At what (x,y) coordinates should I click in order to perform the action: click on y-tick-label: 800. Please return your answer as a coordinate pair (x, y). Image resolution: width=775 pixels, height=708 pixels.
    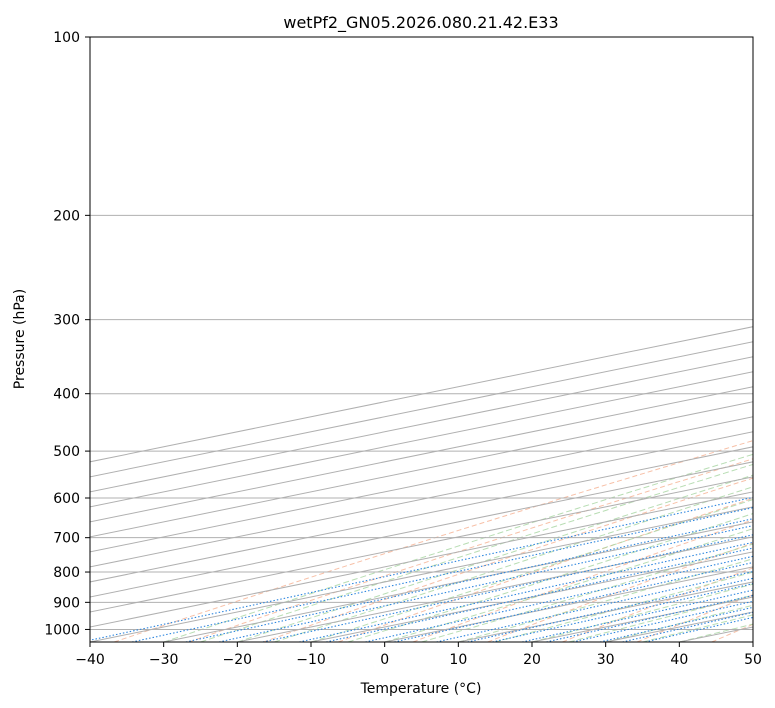
    Looking at the image, I should click on (66, 573).